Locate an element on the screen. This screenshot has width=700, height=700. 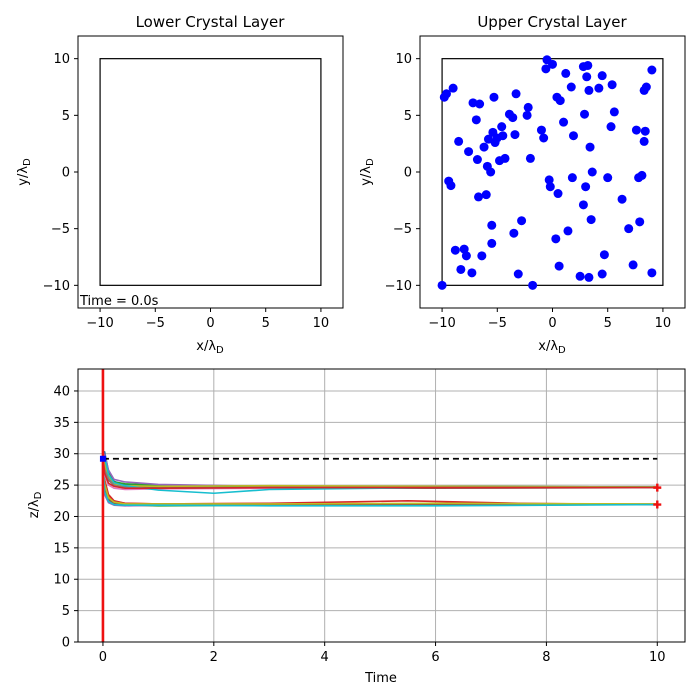
height-x-tick-label: 0 is located at coordinates (103, 657).